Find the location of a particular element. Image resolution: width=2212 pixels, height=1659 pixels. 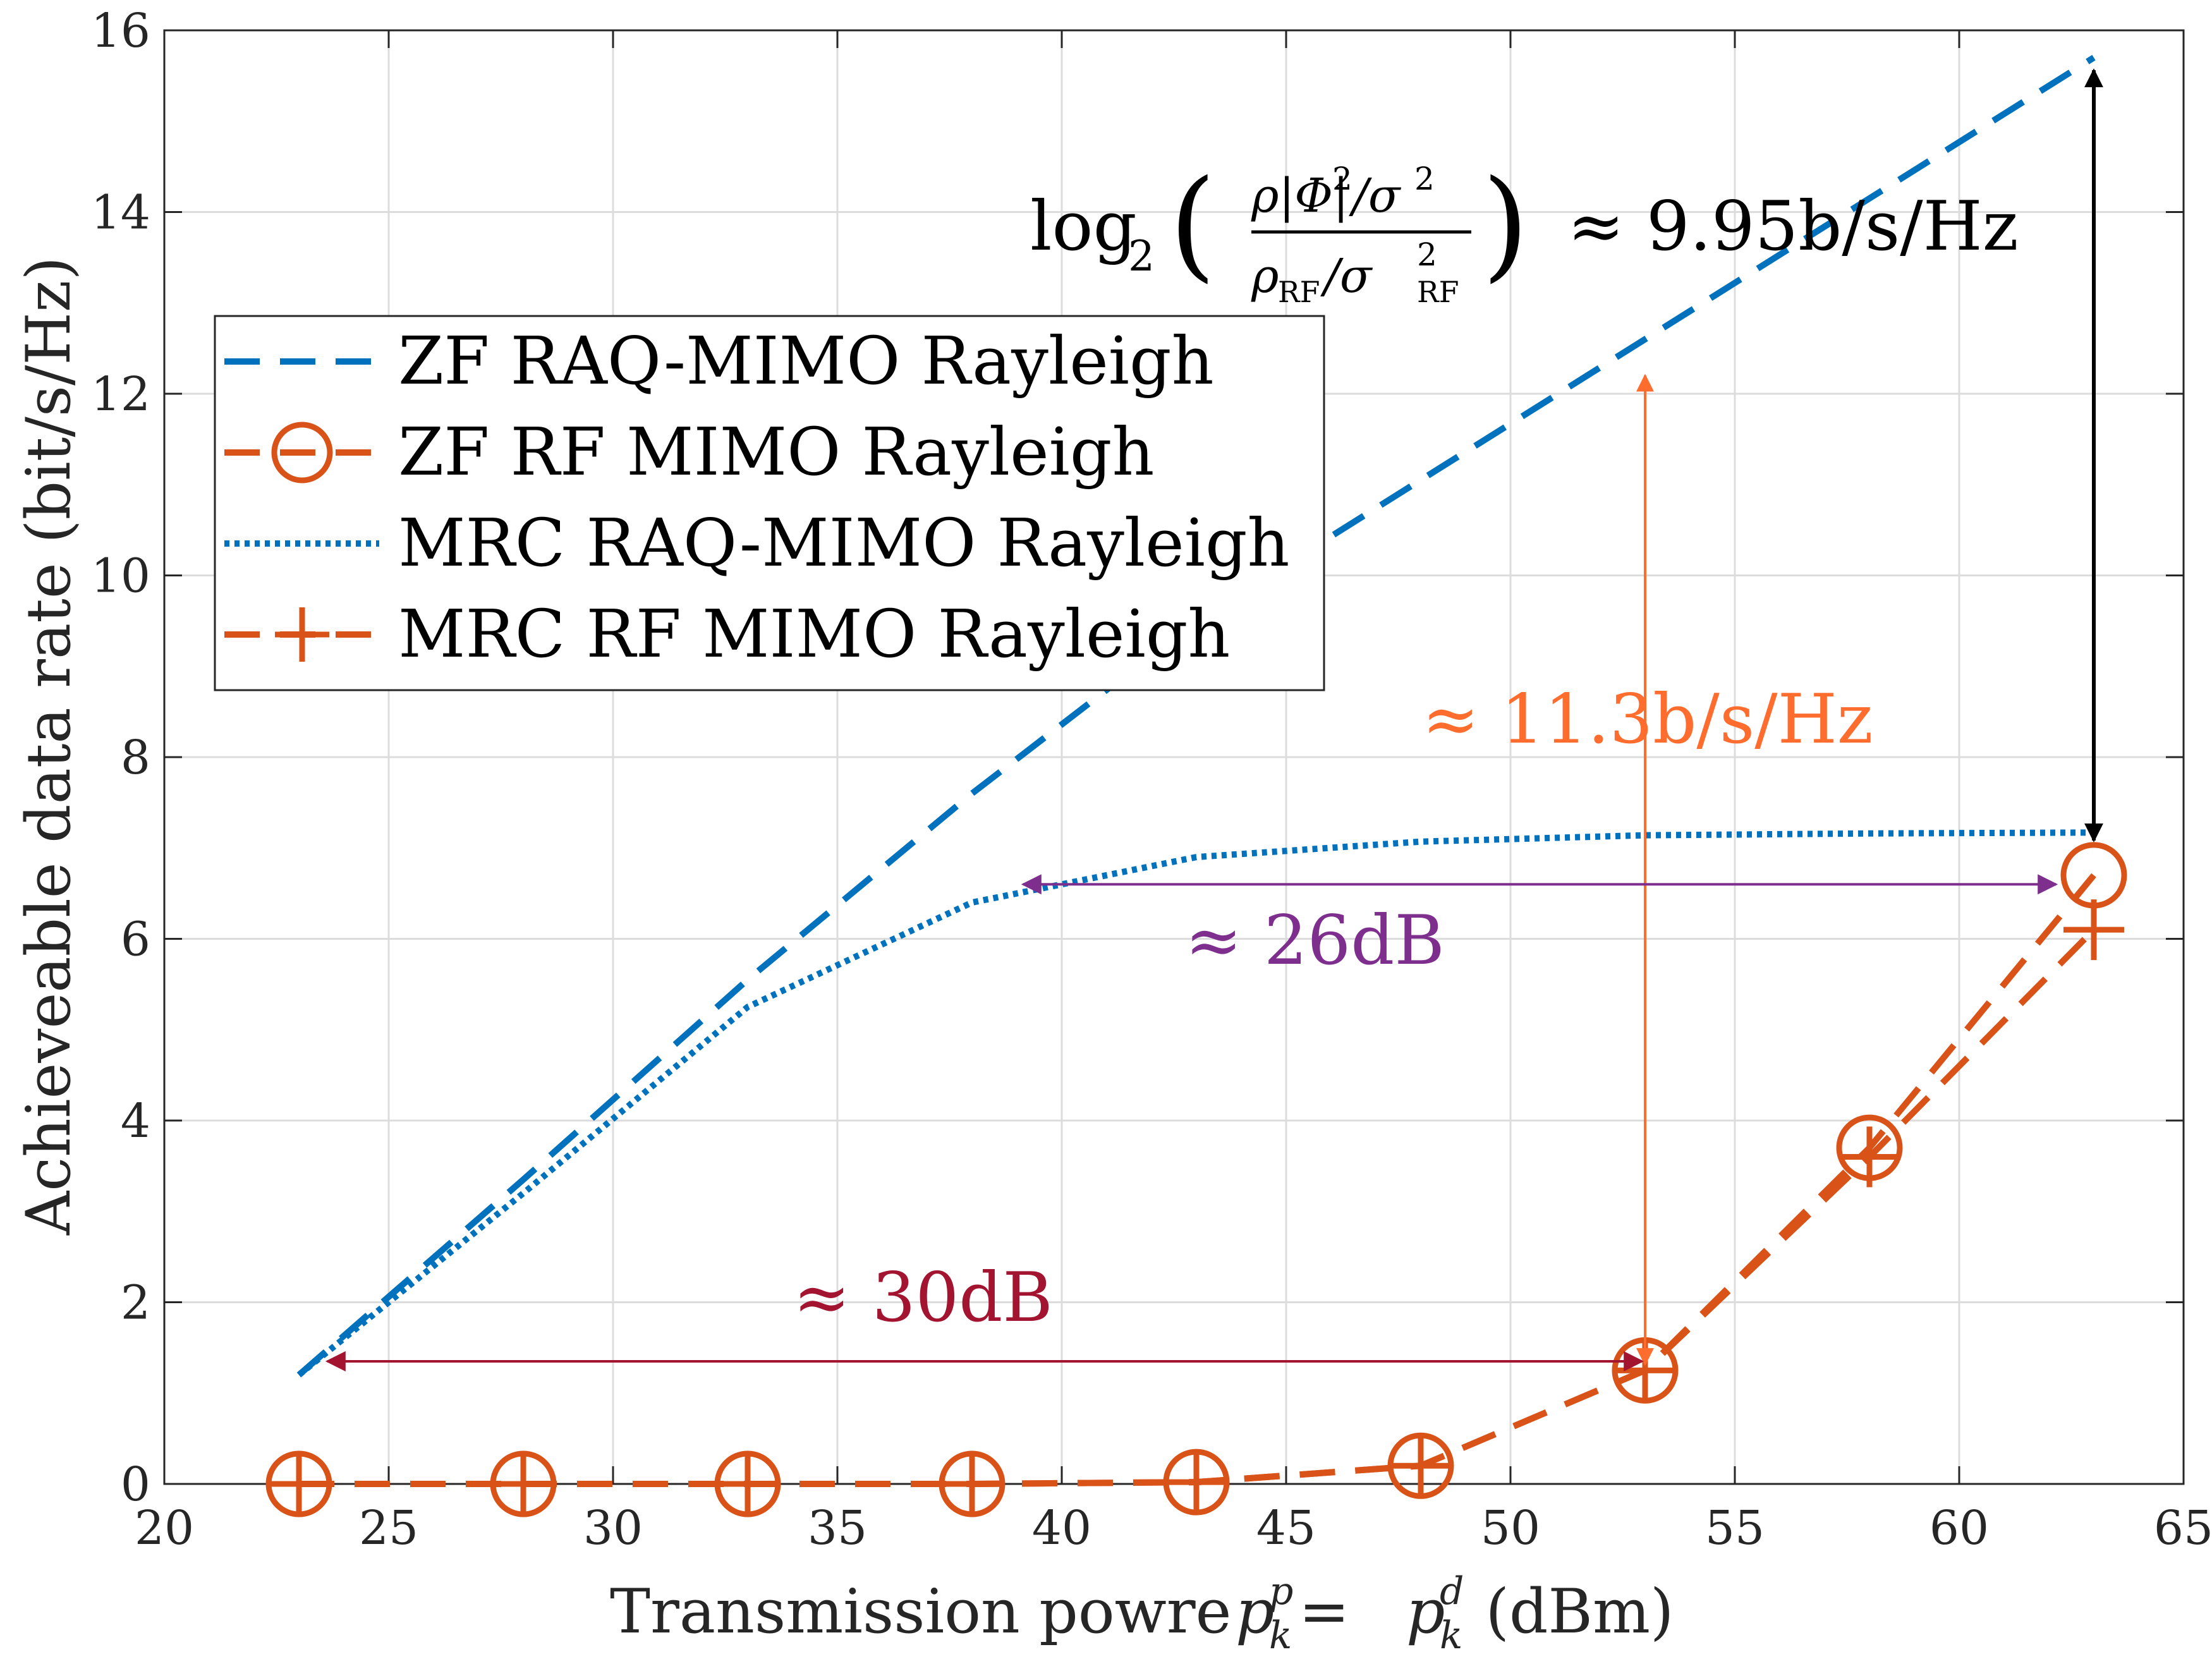

open-paren-icon: ( is located at coordinates (1192, 224).